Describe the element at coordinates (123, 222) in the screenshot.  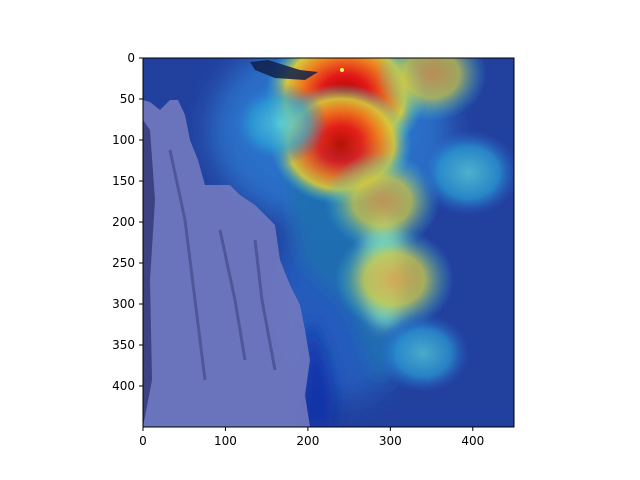
I see `y-tick-label: 200` at that location.